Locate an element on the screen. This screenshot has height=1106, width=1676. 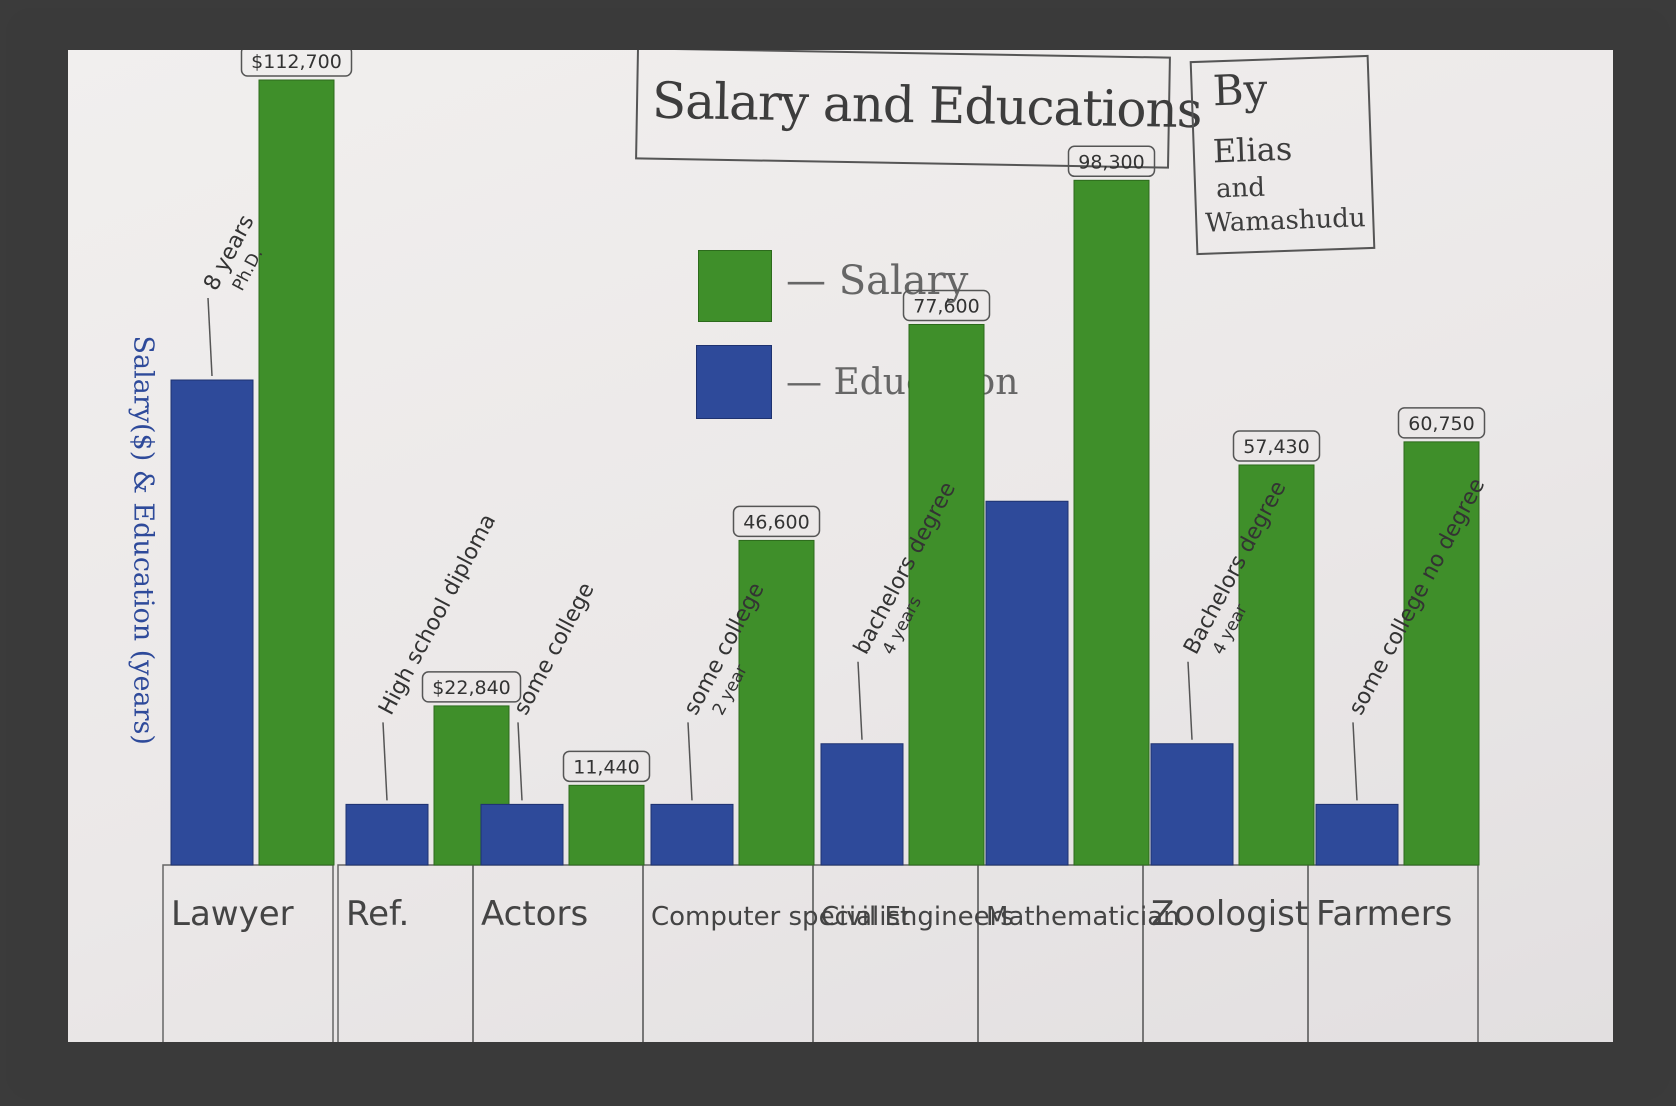
data-label-salary-computer-specialist: 46,600 is located at coordinates (776, 522).